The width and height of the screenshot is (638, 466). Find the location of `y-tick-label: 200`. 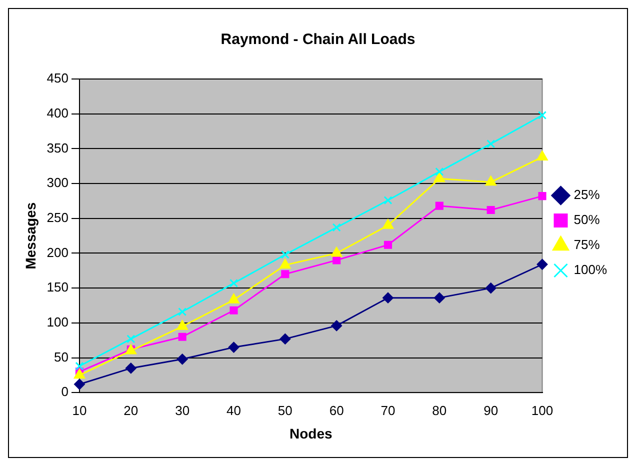

y-tick-label: 200 is located at coordinates (57, 252).